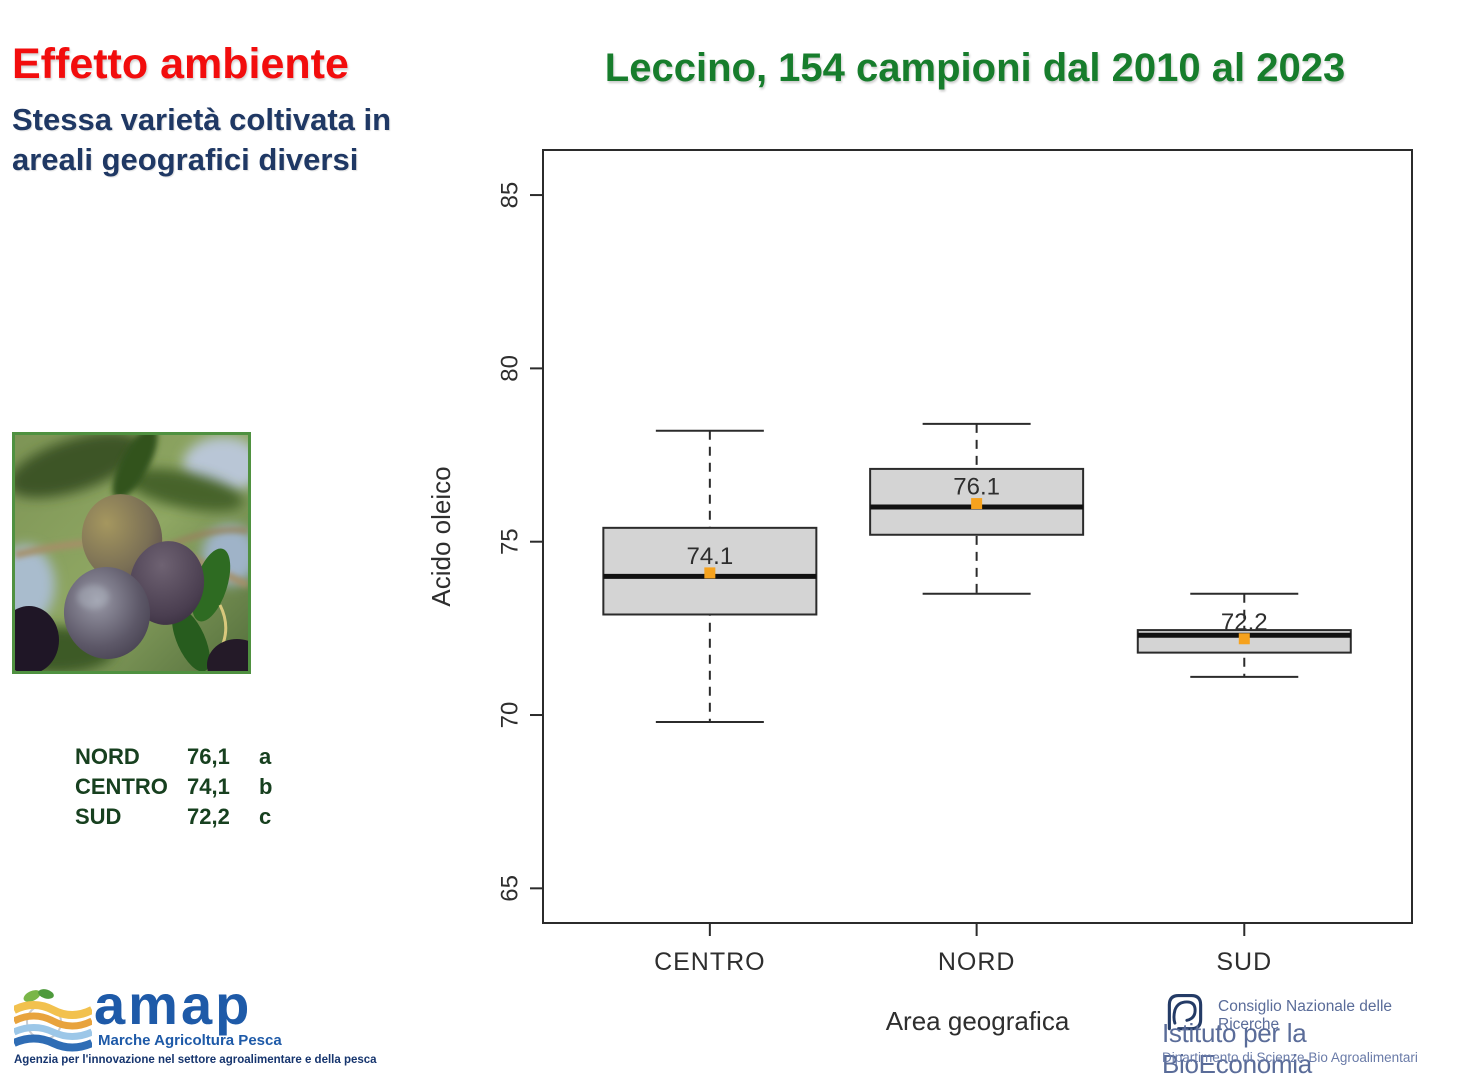 This screenshot has height=1084, width=1459. I want to click on sig-letter: c, so click(265, 816).